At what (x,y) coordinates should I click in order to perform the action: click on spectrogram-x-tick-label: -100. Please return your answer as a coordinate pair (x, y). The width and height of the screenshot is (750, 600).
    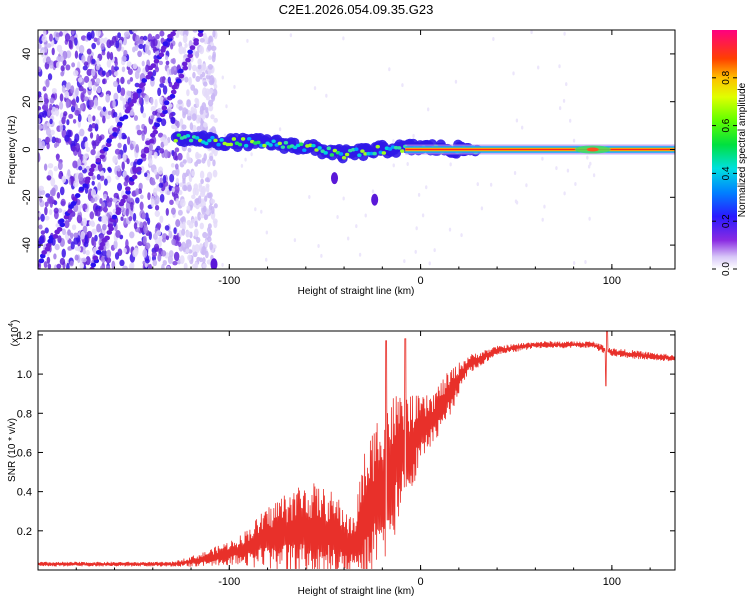
    Looking at the image, I should click on (229, 281).